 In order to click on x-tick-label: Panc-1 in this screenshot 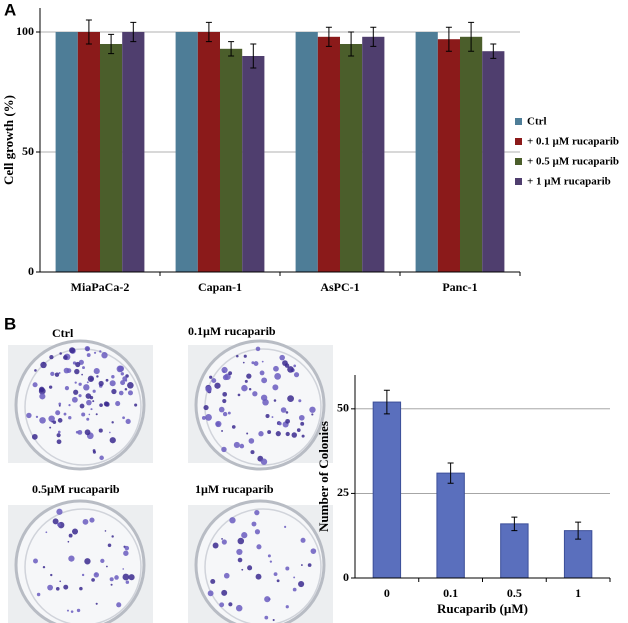, I will do `click(459, 287)`.